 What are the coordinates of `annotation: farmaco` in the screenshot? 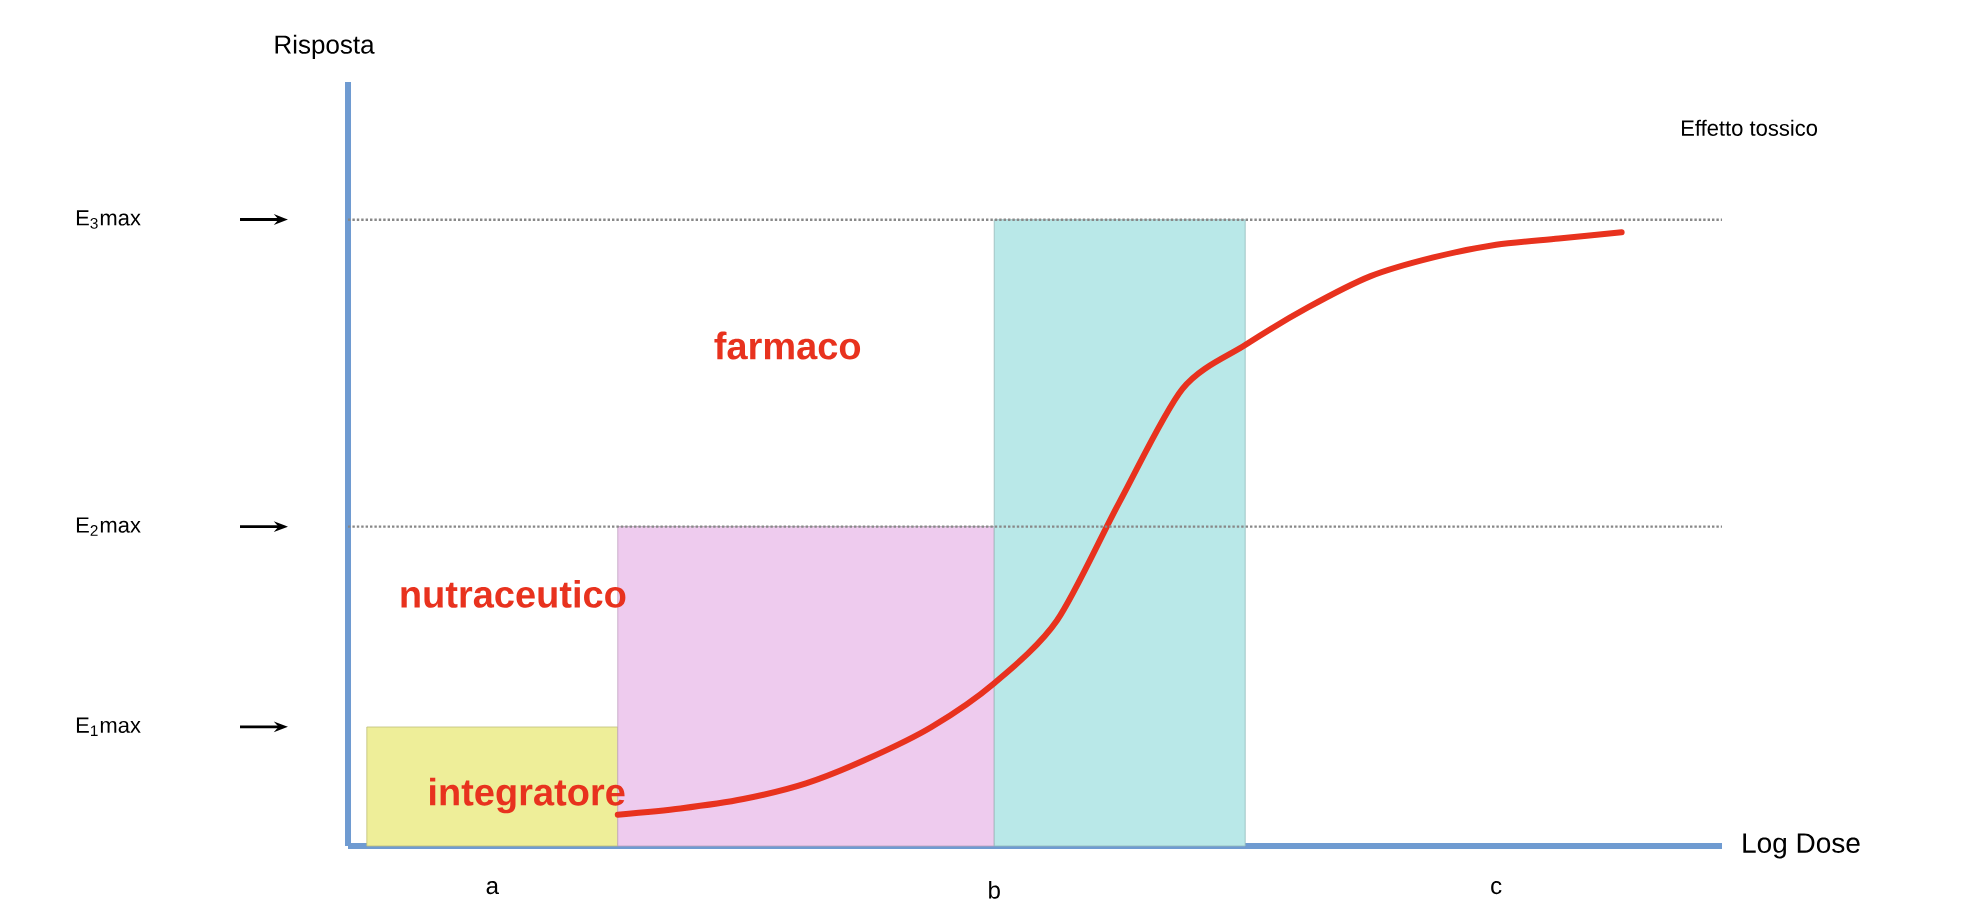 It's located at (787, 345).